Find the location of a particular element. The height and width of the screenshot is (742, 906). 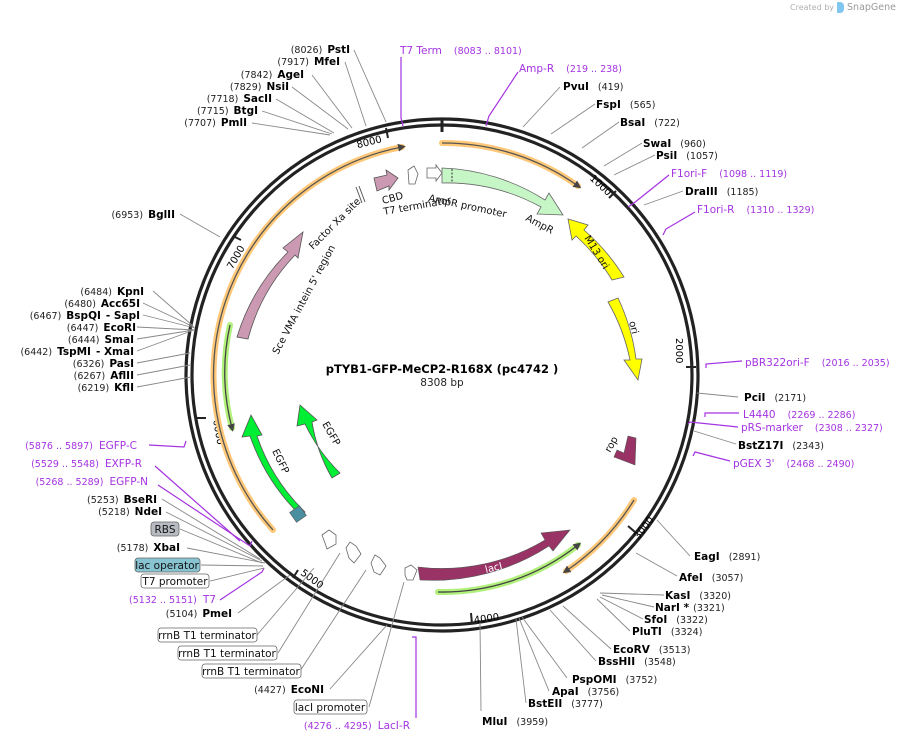

enzyme-swaI: SwaI (960) is located at coordinates (674, 144).